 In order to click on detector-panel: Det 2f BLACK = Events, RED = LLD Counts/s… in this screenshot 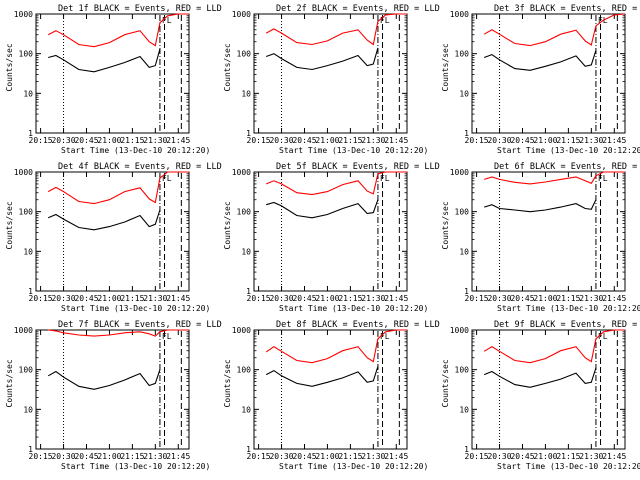, I will do `click(331, 79)`.